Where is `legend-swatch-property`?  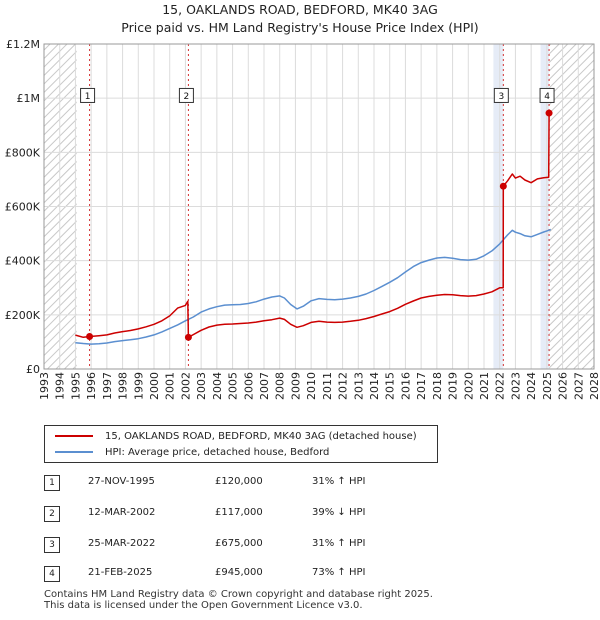
legend-swatch-property is located at coordinates (74, 436).